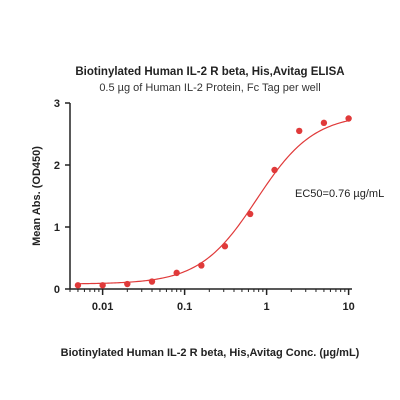 The height and width of the screenshot is (400, 400). I want to click on y-tick-label: 3, so click(57, 104).